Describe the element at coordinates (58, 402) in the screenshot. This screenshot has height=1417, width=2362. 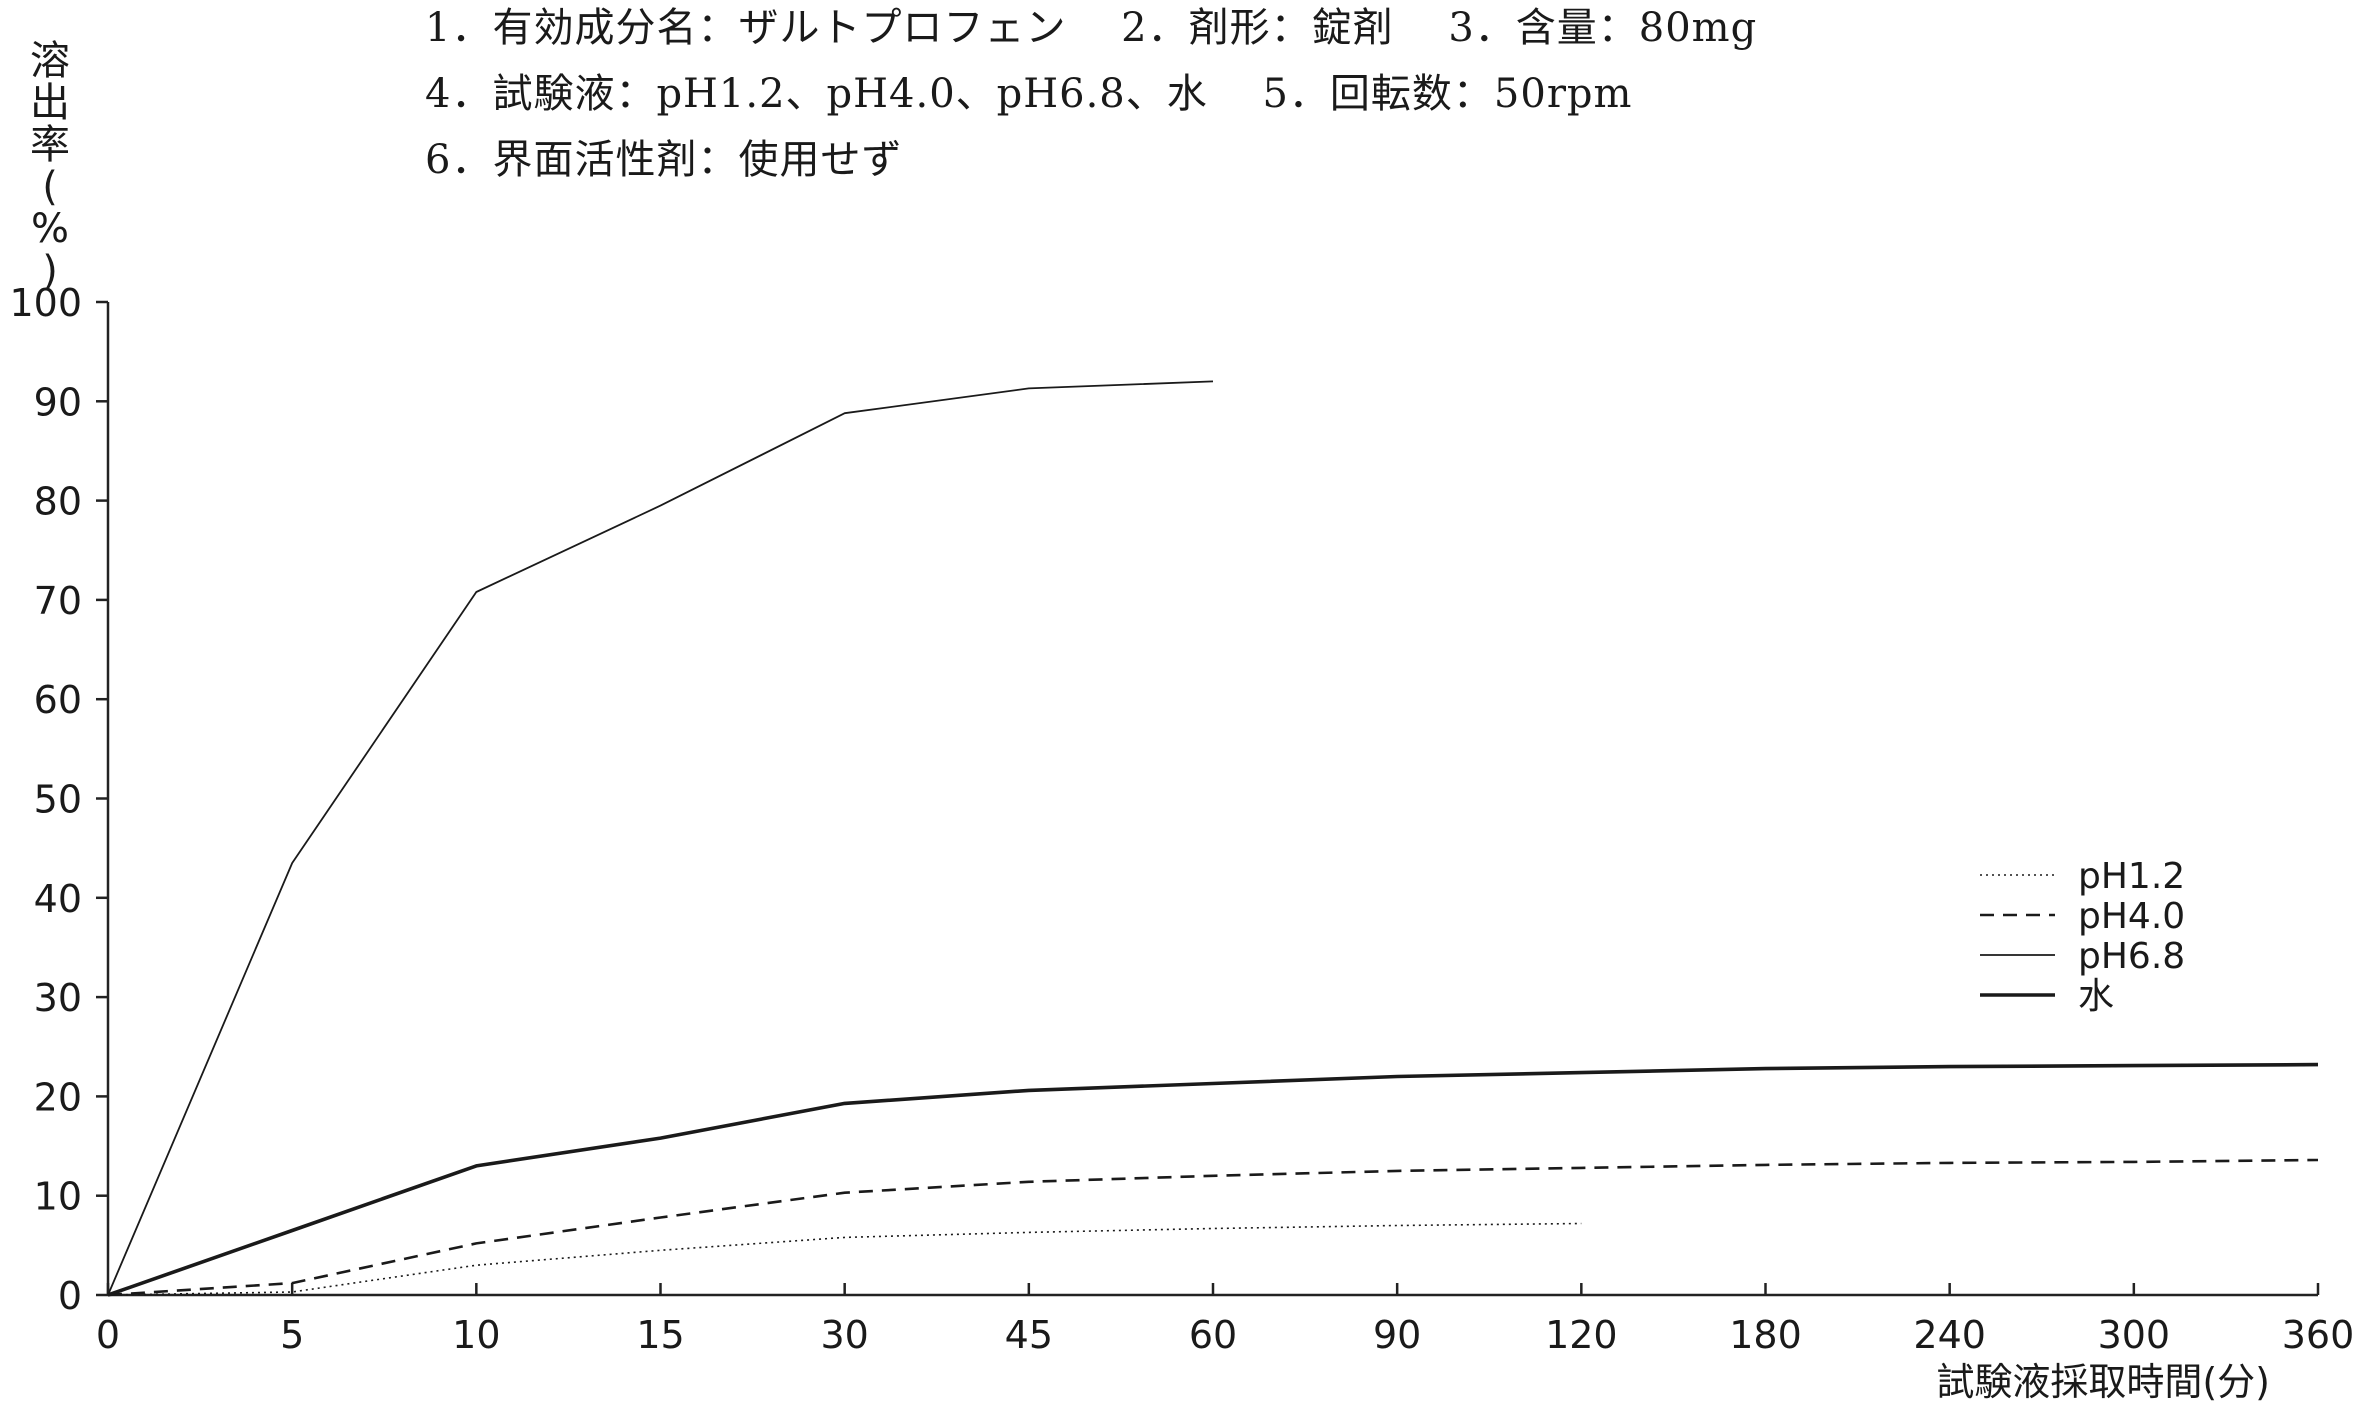
I see `y-tick-label: 90` at that location.